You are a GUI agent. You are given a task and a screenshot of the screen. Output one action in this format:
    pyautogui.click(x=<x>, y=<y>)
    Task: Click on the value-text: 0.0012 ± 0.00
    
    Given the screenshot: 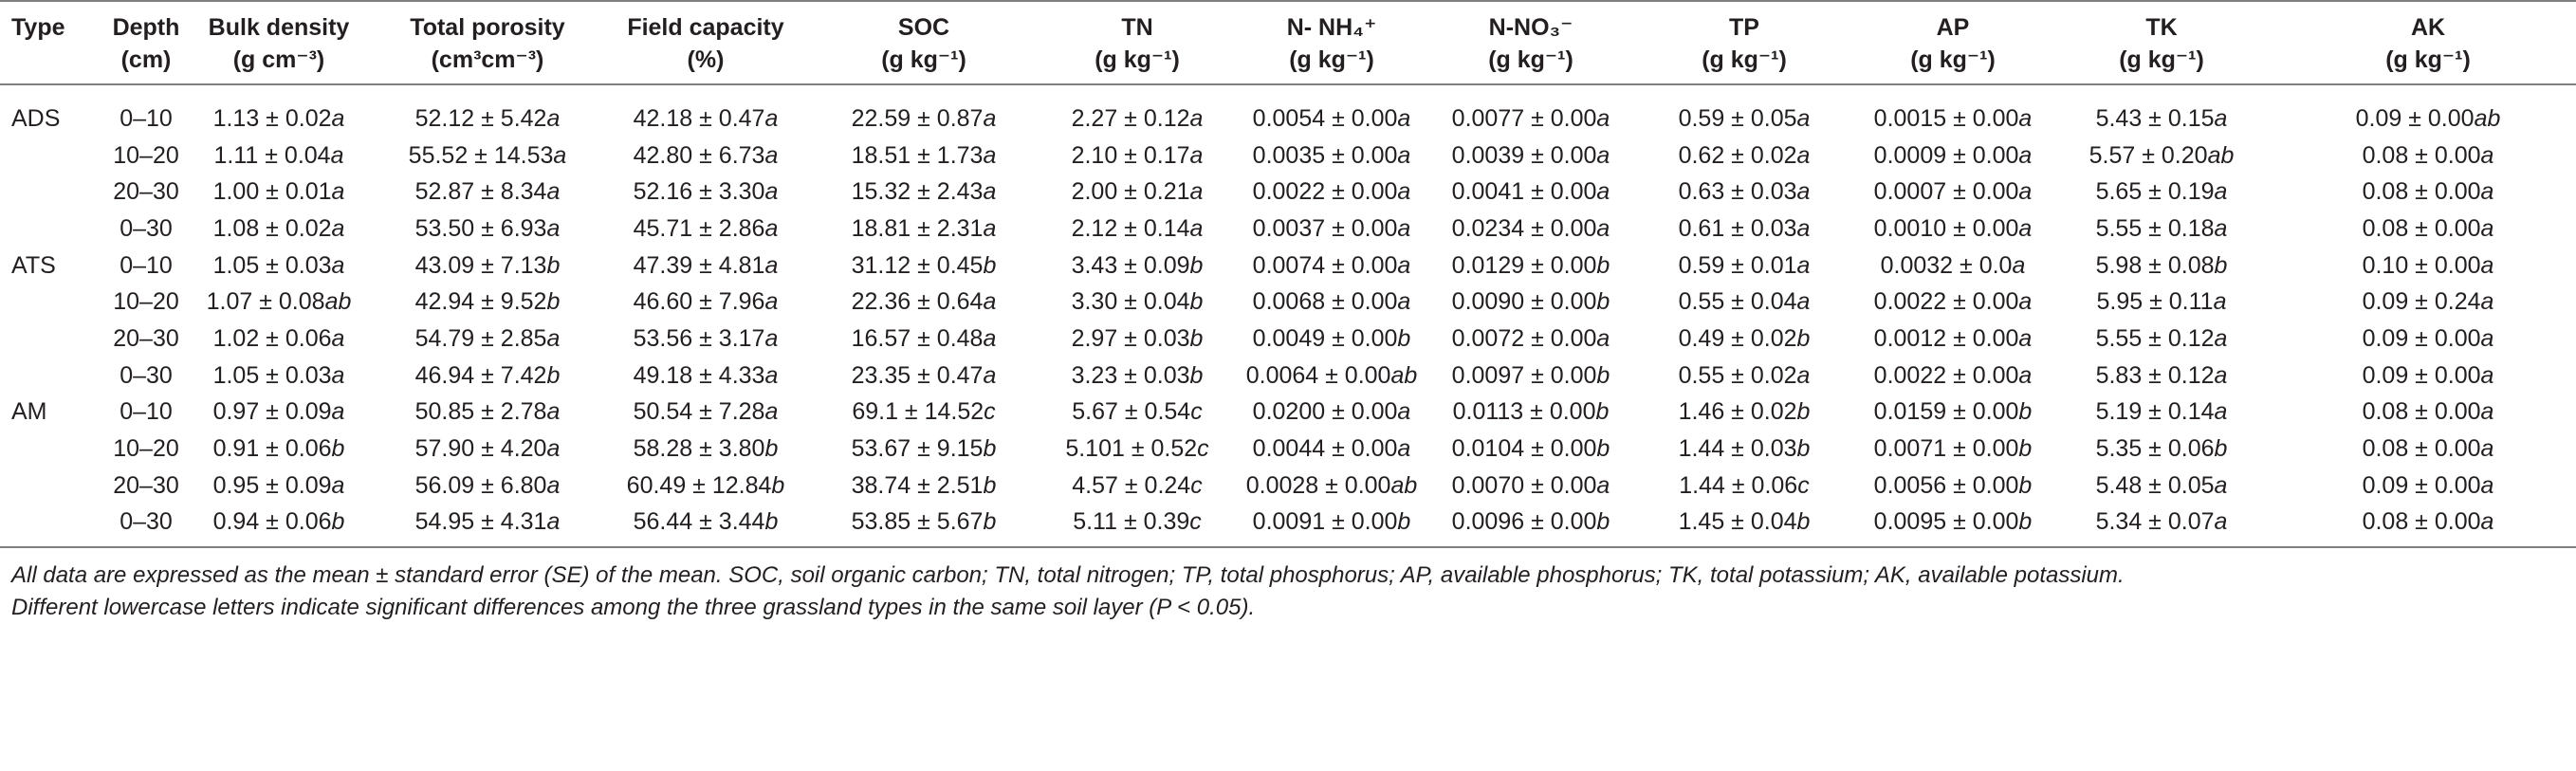 What is the action you would take?
    pyautogui.click(x=1946, y=338)
    